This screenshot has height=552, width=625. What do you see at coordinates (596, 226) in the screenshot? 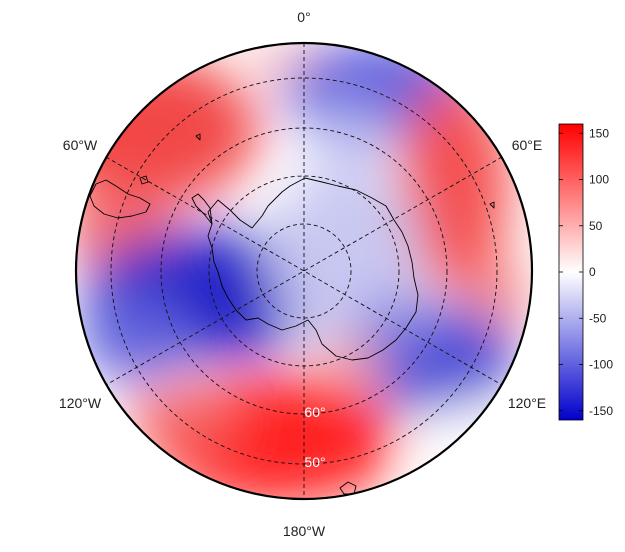
I see `colorbar-tick-label: 50` at bounding box center [596, 226].